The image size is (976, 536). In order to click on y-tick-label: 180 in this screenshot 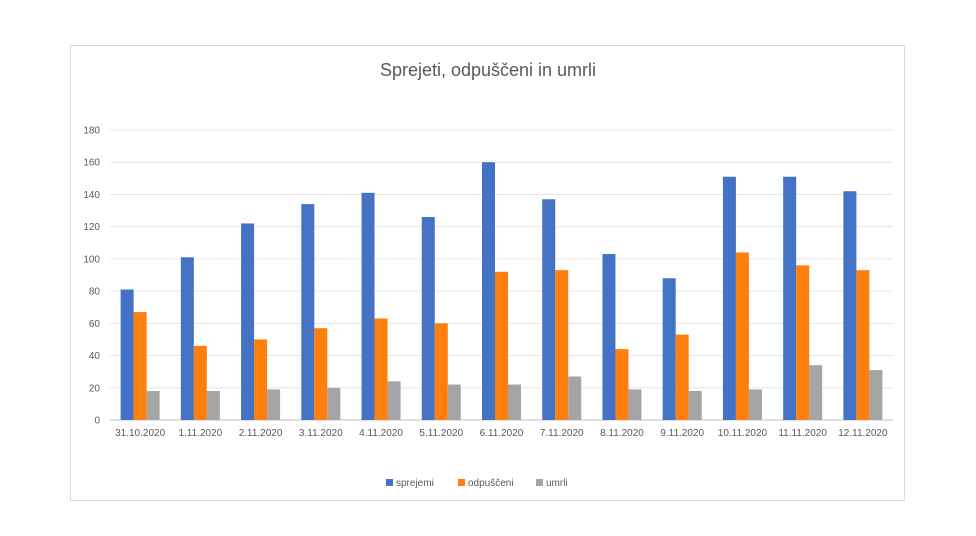, I will do `click(91, 131)`.